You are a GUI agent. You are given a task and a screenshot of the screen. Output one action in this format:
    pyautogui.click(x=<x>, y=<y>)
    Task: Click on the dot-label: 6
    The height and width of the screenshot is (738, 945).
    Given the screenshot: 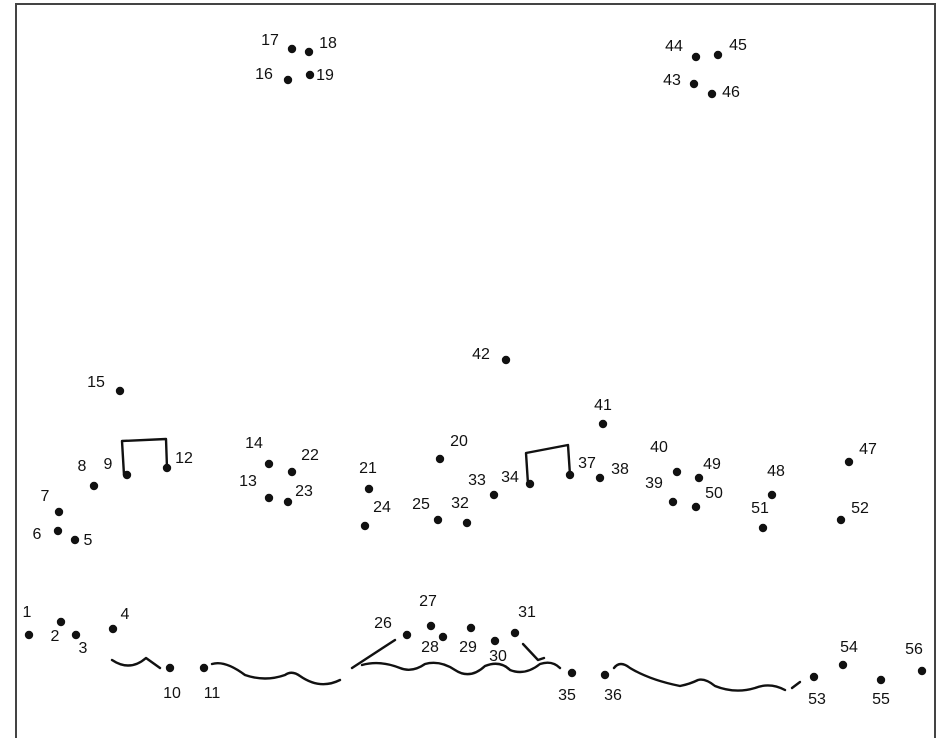 What is the action you would take?
    pyautogui.click(x=37, y=534)
    